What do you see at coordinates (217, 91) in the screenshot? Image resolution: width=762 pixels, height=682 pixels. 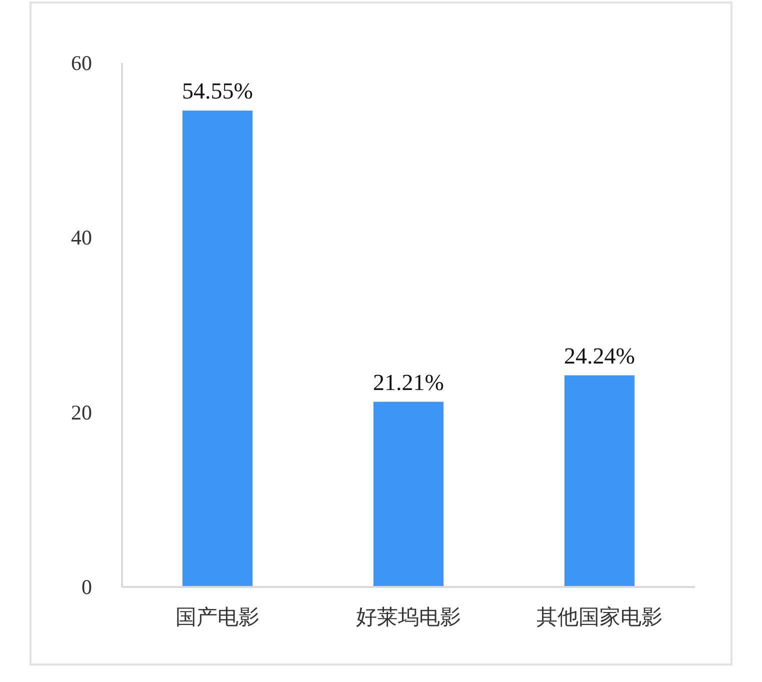 I see `data-label: 54.55%` at bounding box center [217, 91].